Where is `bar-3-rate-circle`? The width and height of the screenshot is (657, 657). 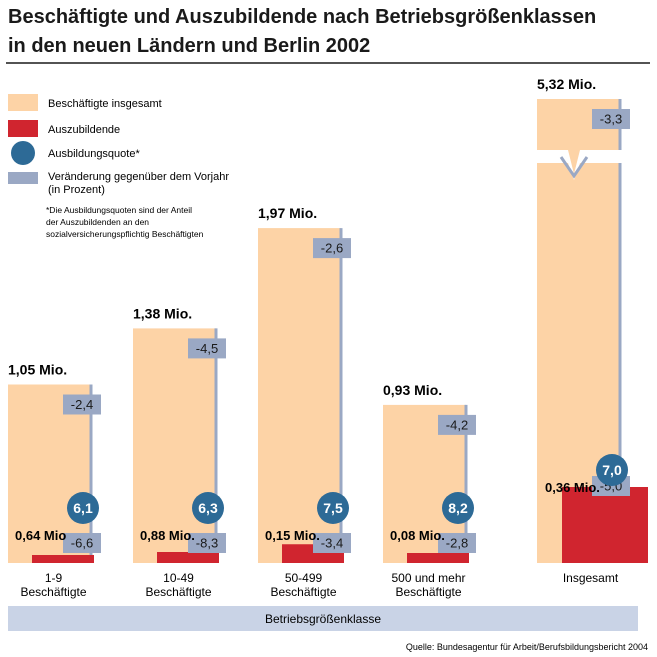
bar-3-rate-circle is located at coordinates (333, 508).